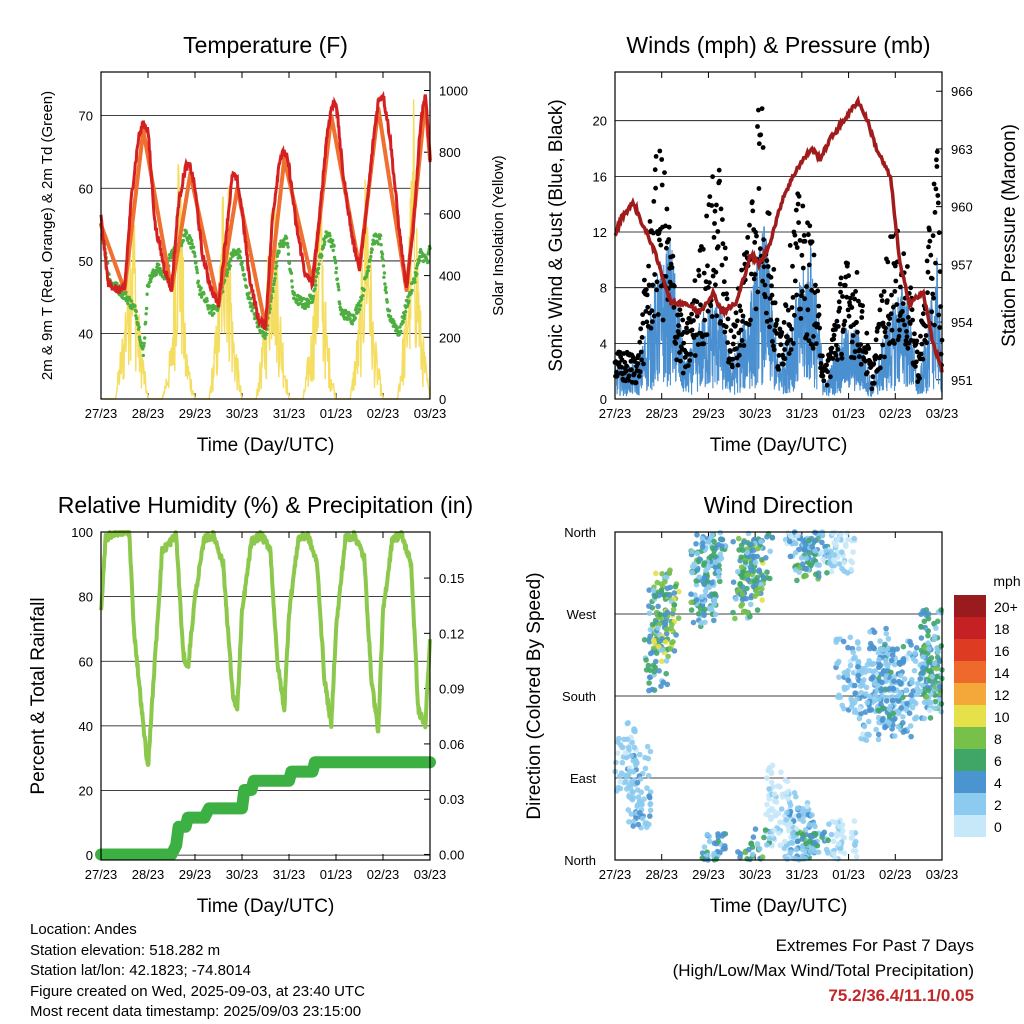  Describe the element at coordinates (1002, 651) in the screenshot. I see `legend-label: 16` at that location.